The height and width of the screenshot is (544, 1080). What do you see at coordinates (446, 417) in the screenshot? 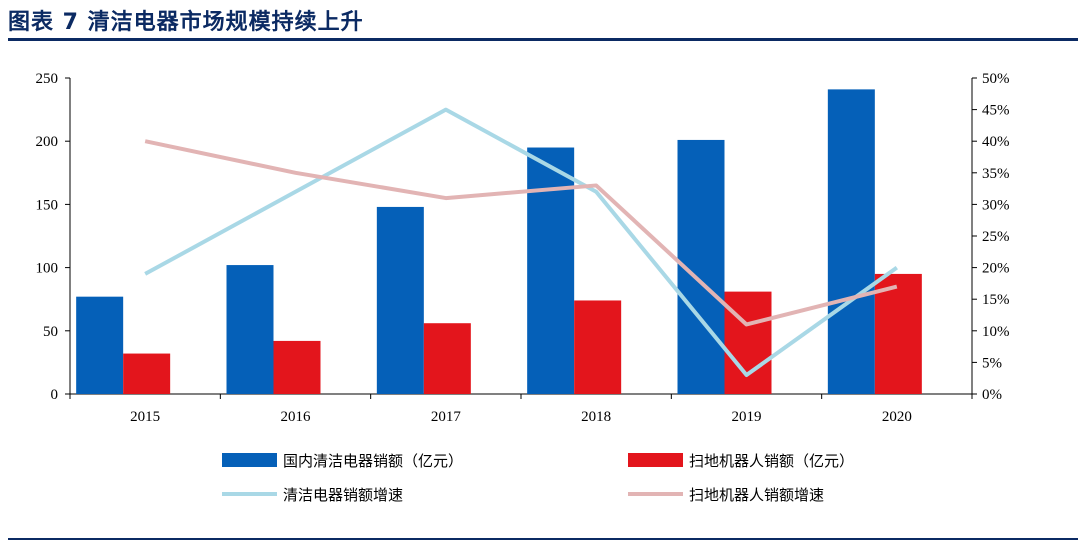
I see `x-tick-label: 2017` at bounding box center [446, 417].